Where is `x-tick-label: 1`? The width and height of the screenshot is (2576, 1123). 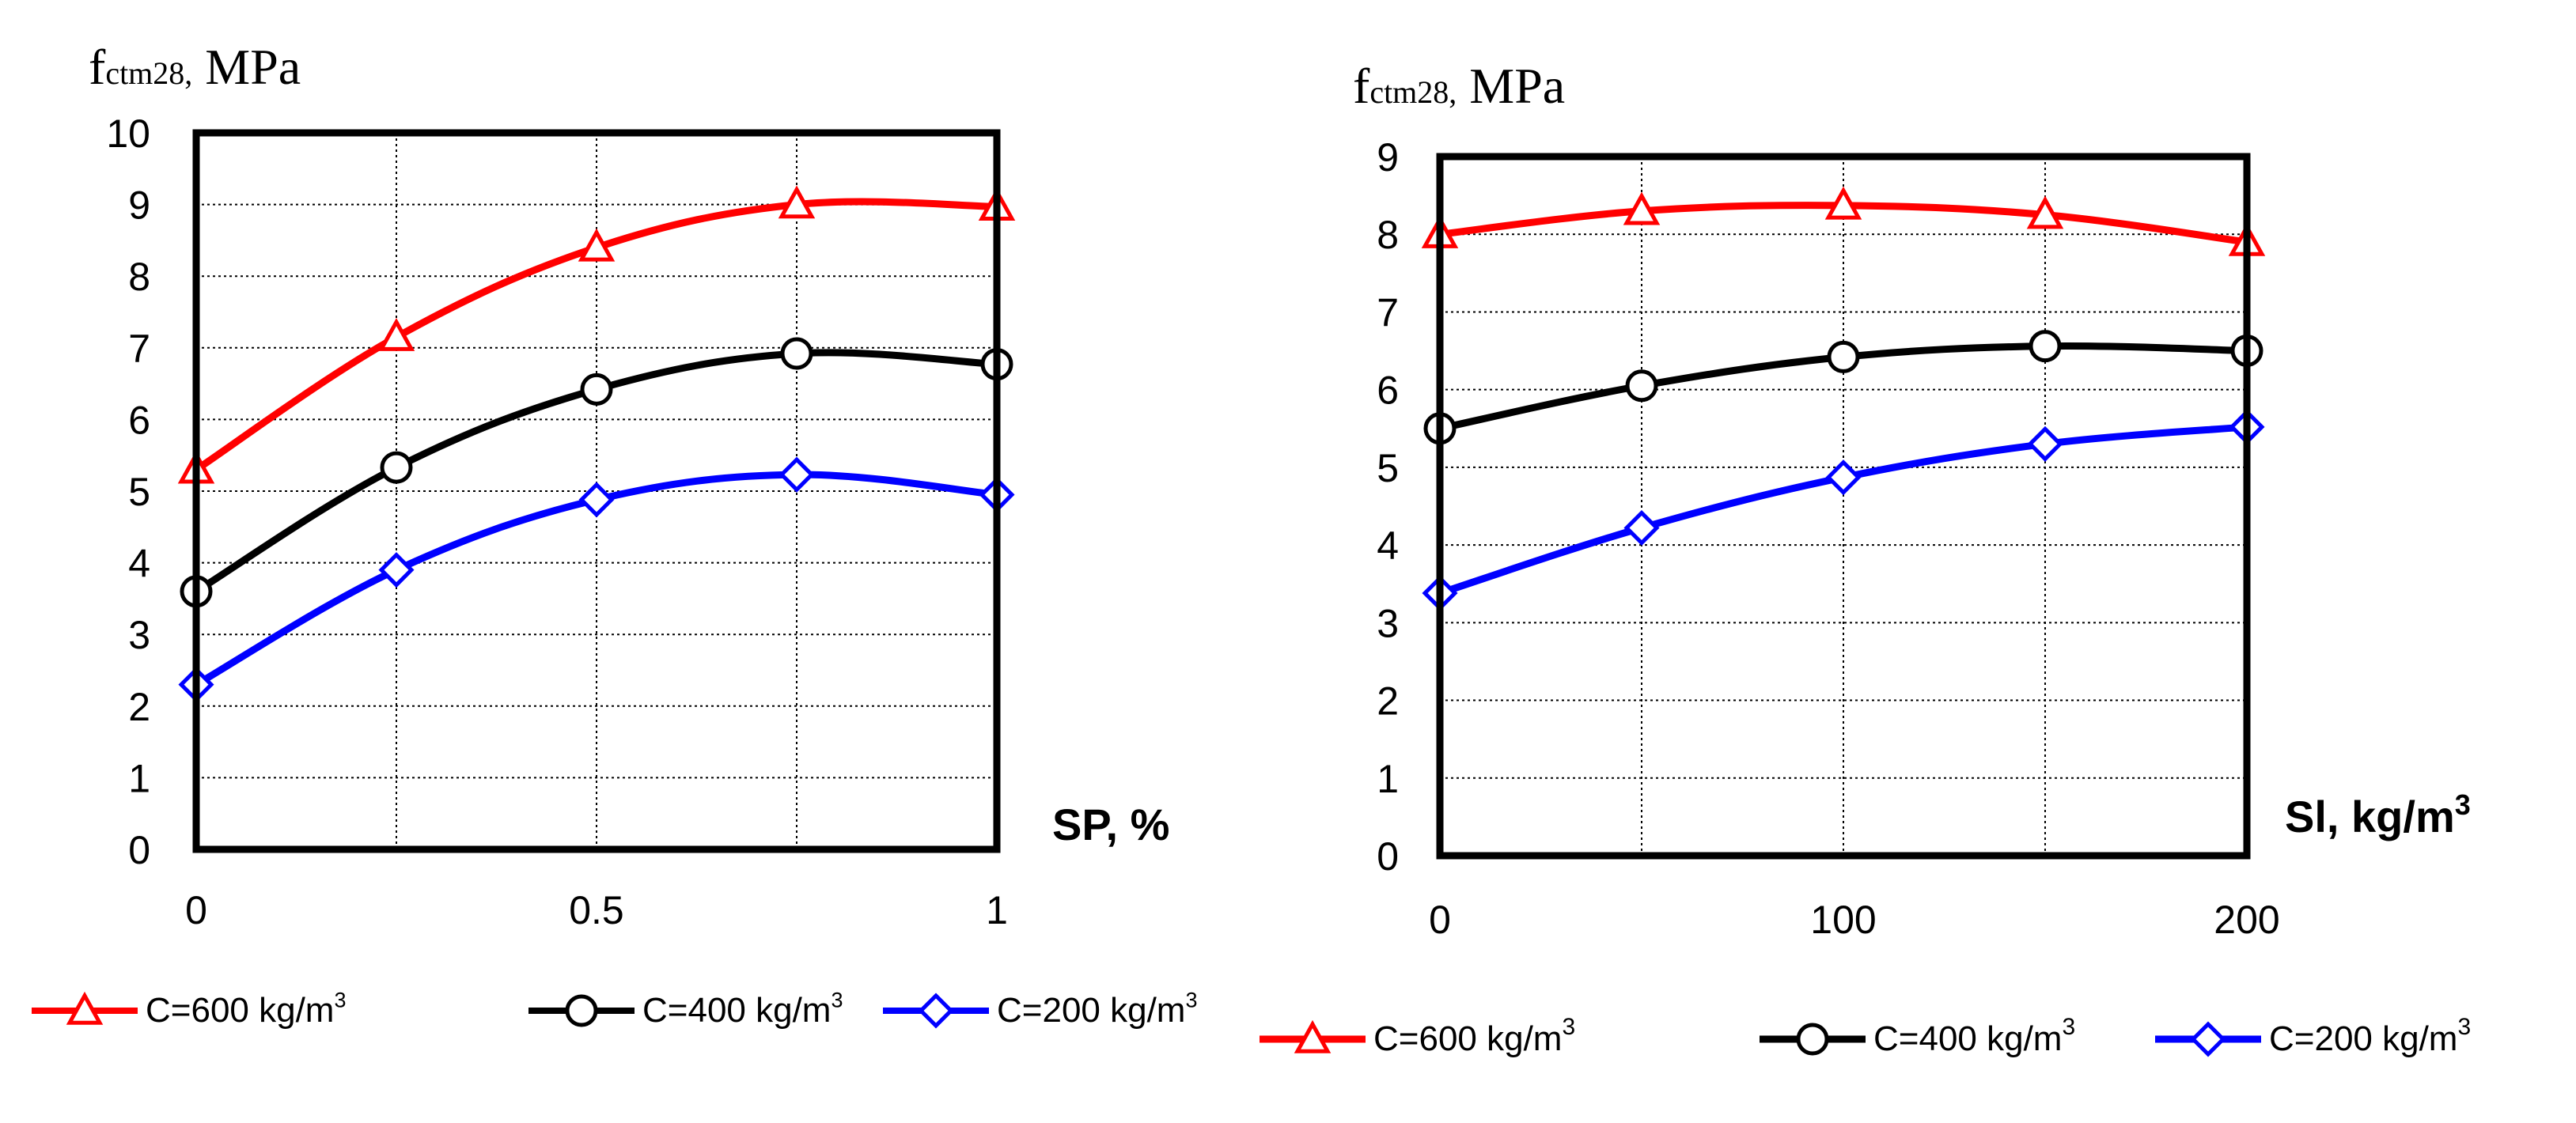
x-tick-label: 1 is located at coordinates (997, 910).